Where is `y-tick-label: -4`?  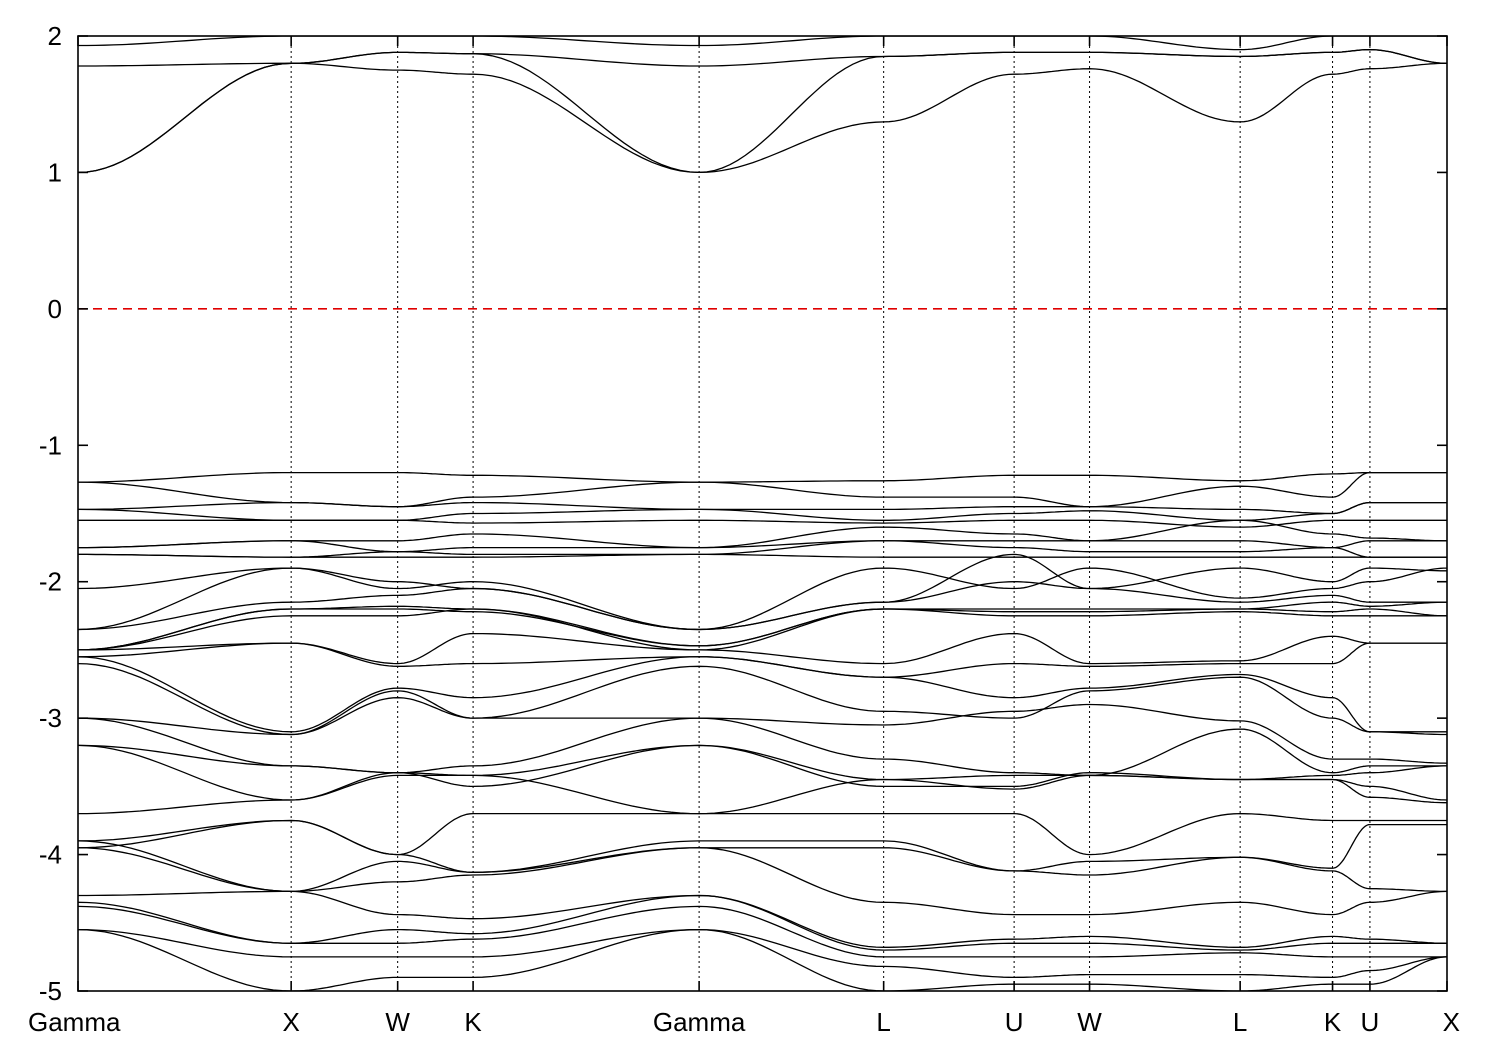
y-tick-label: -4 is located at coordinates (50, 855).